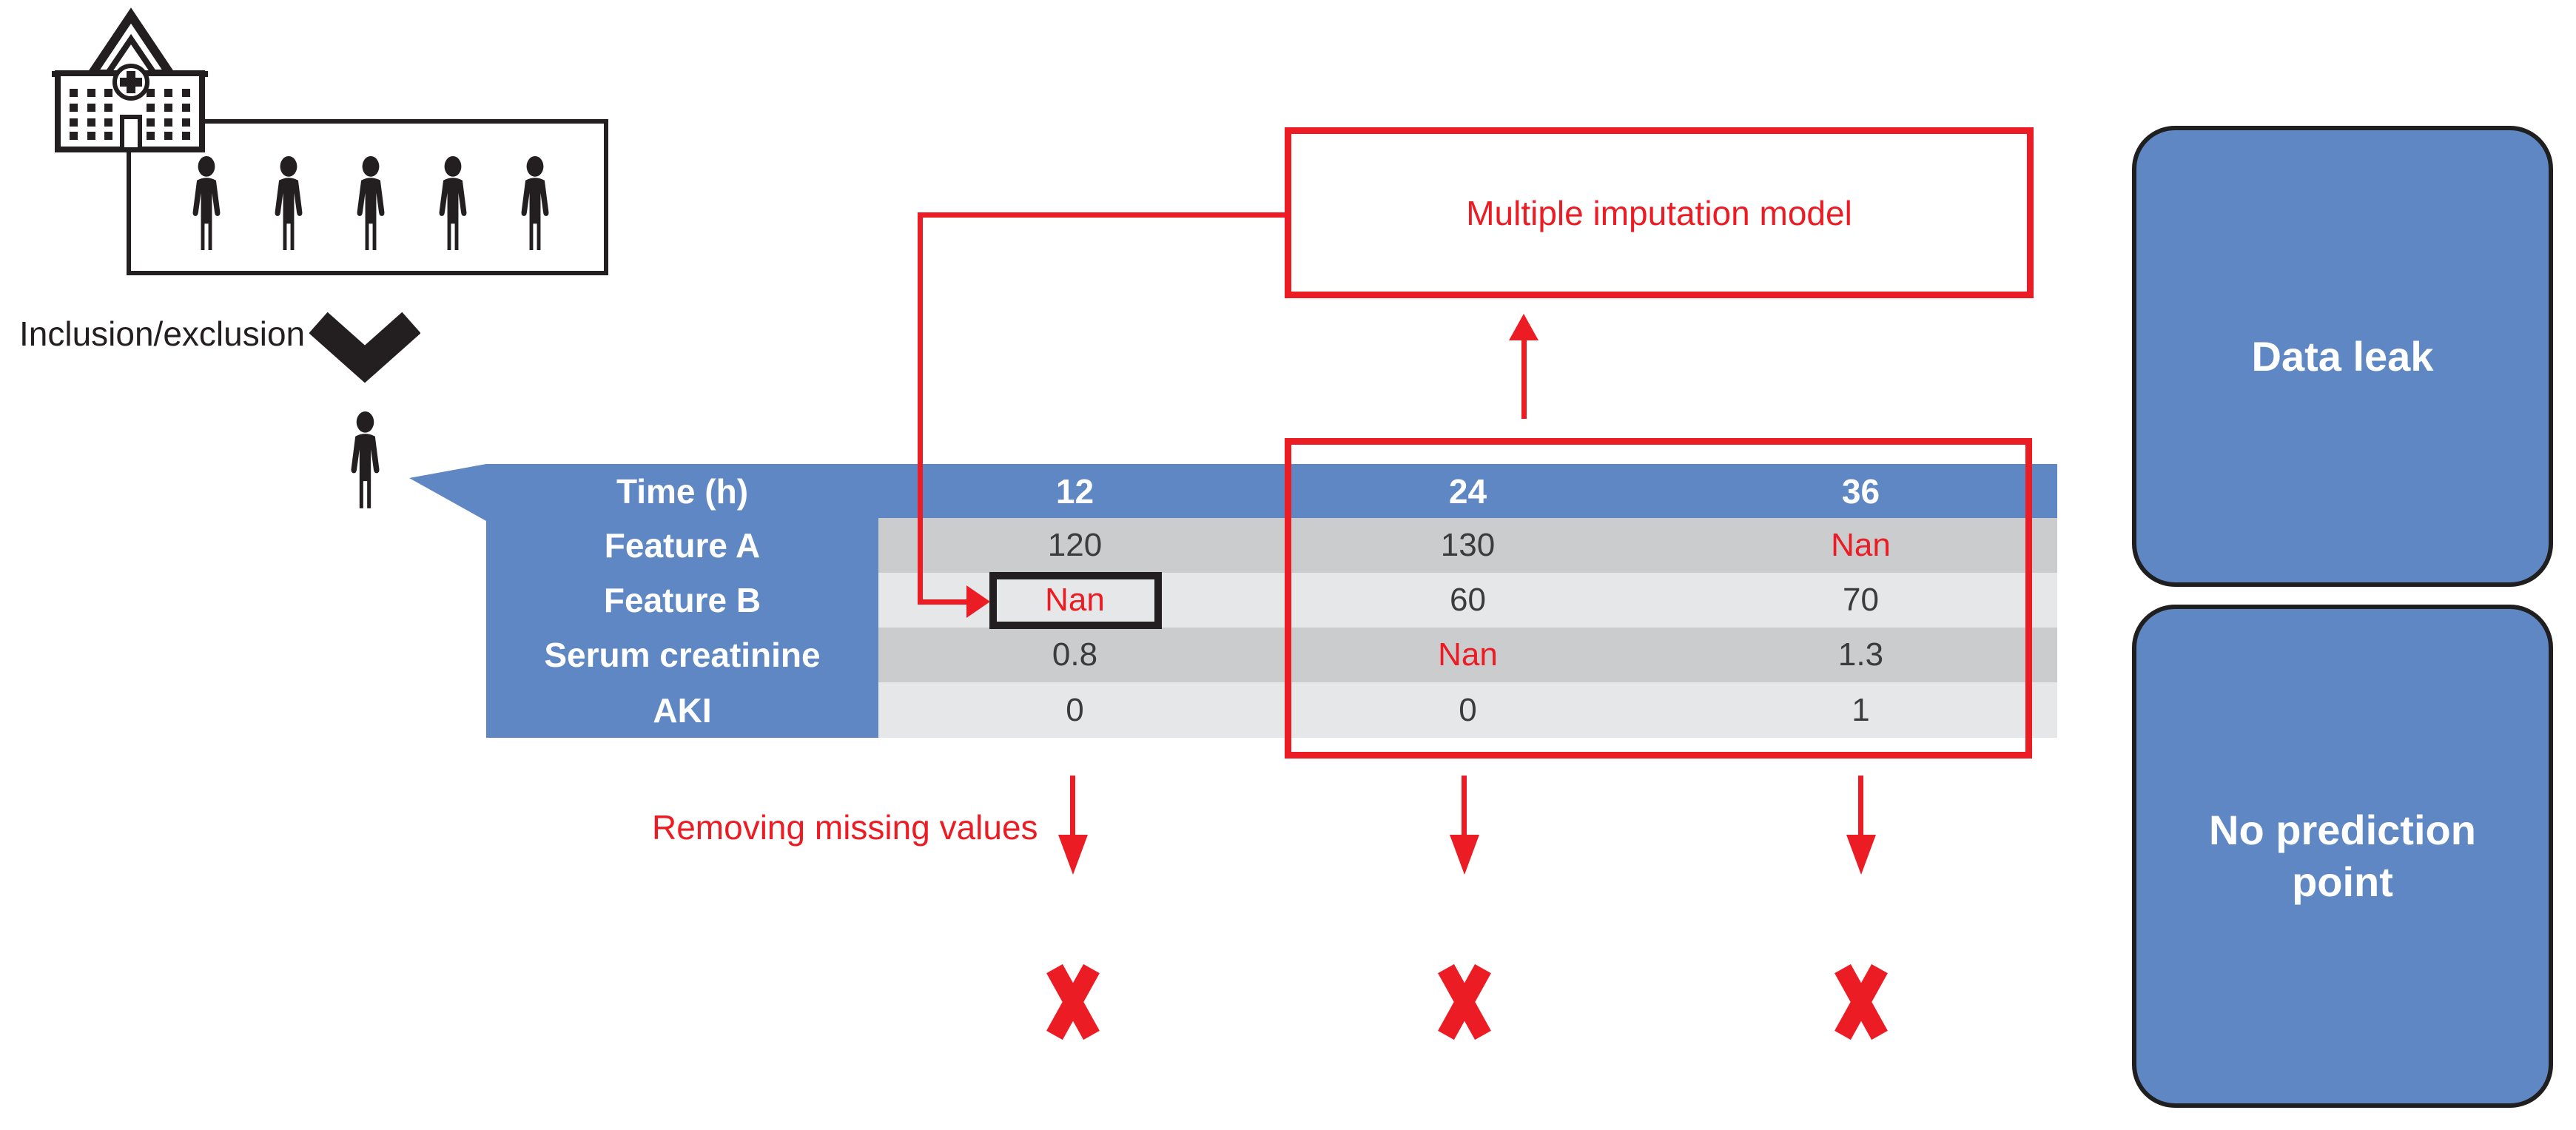 This screenshot has height=1130, width=2576. What do you see at coordinates (1074, 491) in the screenshot?
I see `table-col-header-12: 12` at bounding box center [1074, 491].